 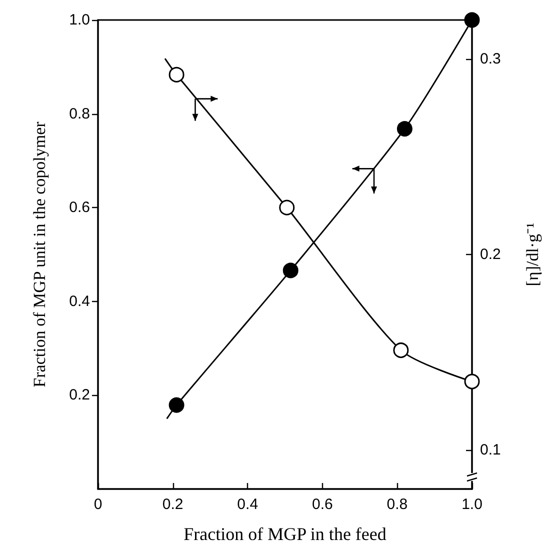 What do you see at coordinates (173, 504) in the screenshot?
I see `x-tick-label: 0.2` at bounding box center [173, 504].